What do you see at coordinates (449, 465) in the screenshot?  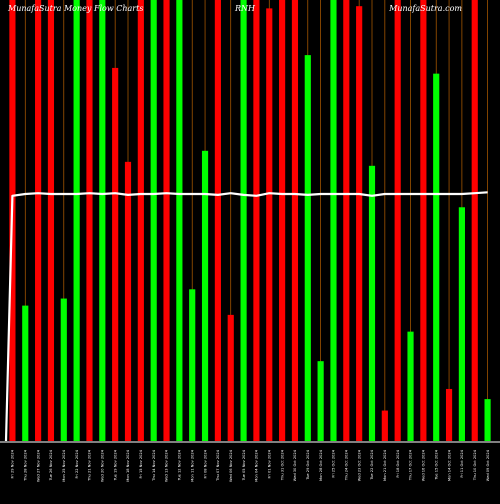 I see `x-tick-label: Mon 14 Oct 2024` at bounding box center [449, 465].